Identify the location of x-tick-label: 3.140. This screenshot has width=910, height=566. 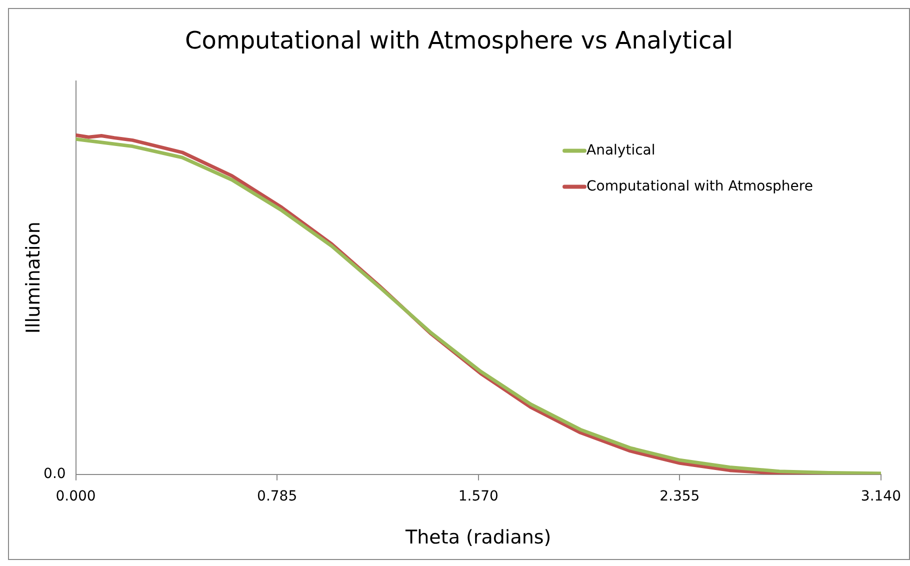
(881, 496).